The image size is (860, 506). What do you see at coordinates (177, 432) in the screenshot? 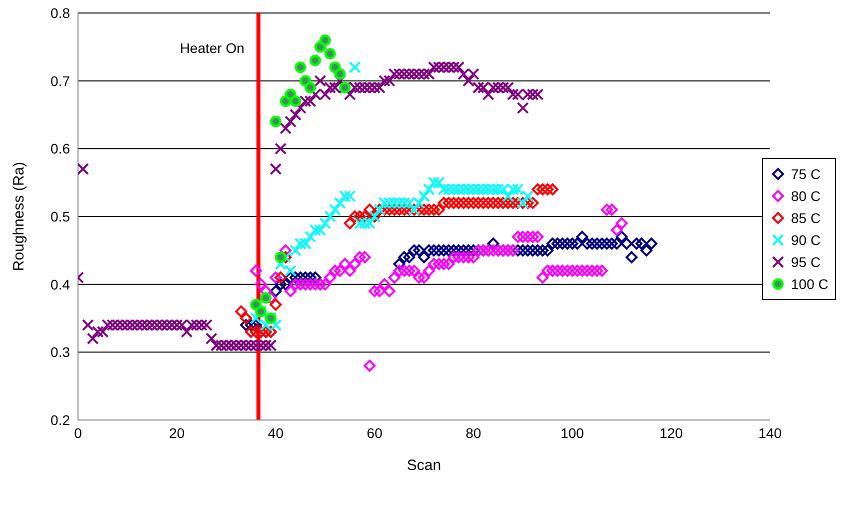
I see `x-tick-label: 20` at bounding box center [177, 432].